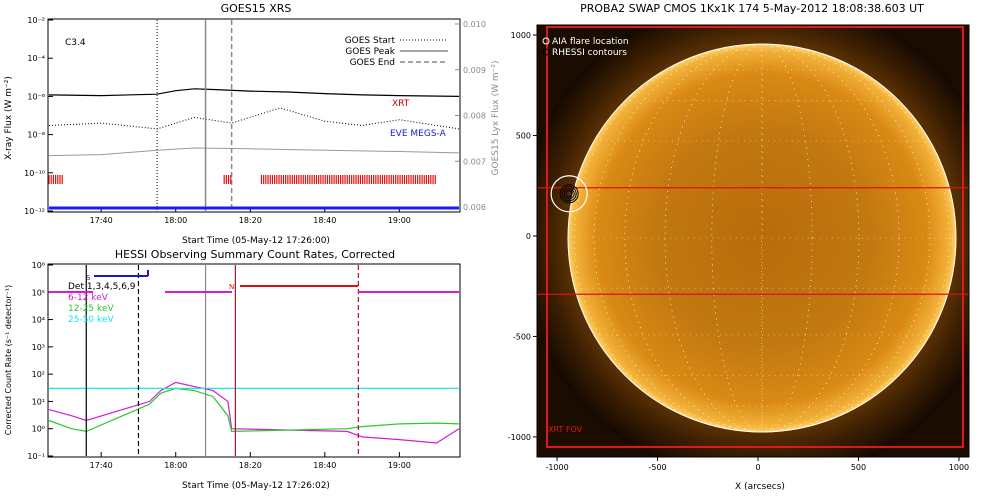 Image resolution: width=1000 pixels, height=500 pixels. Describe the element at coordinates (324, 465) in the screenshot. I see `hessi-x-tick-label: 18:40` at that location.